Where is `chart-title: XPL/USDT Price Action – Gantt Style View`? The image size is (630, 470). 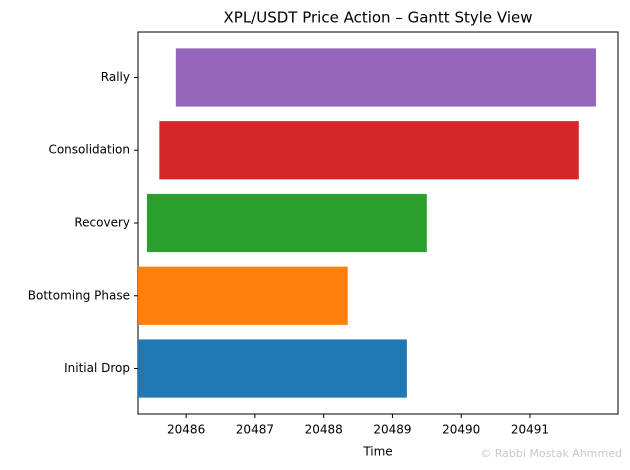
chart-title: XPL/USDT Price Action – Gantt Style View is located at coordinates (378, 18).